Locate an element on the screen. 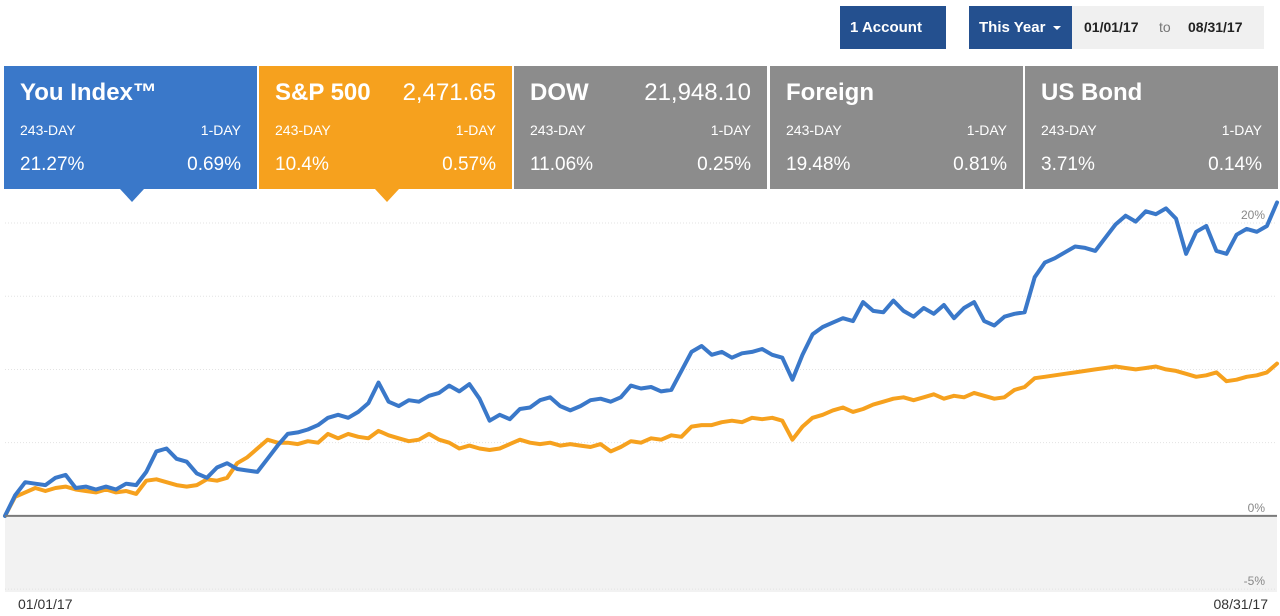 The image size is (1280, 616). tile-day-value: 0.69% is located at coordinates (214, 164).